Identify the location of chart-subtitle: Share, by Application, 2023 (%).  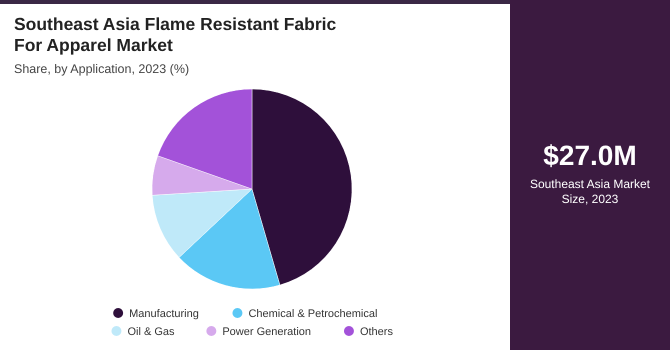
(102, 69).